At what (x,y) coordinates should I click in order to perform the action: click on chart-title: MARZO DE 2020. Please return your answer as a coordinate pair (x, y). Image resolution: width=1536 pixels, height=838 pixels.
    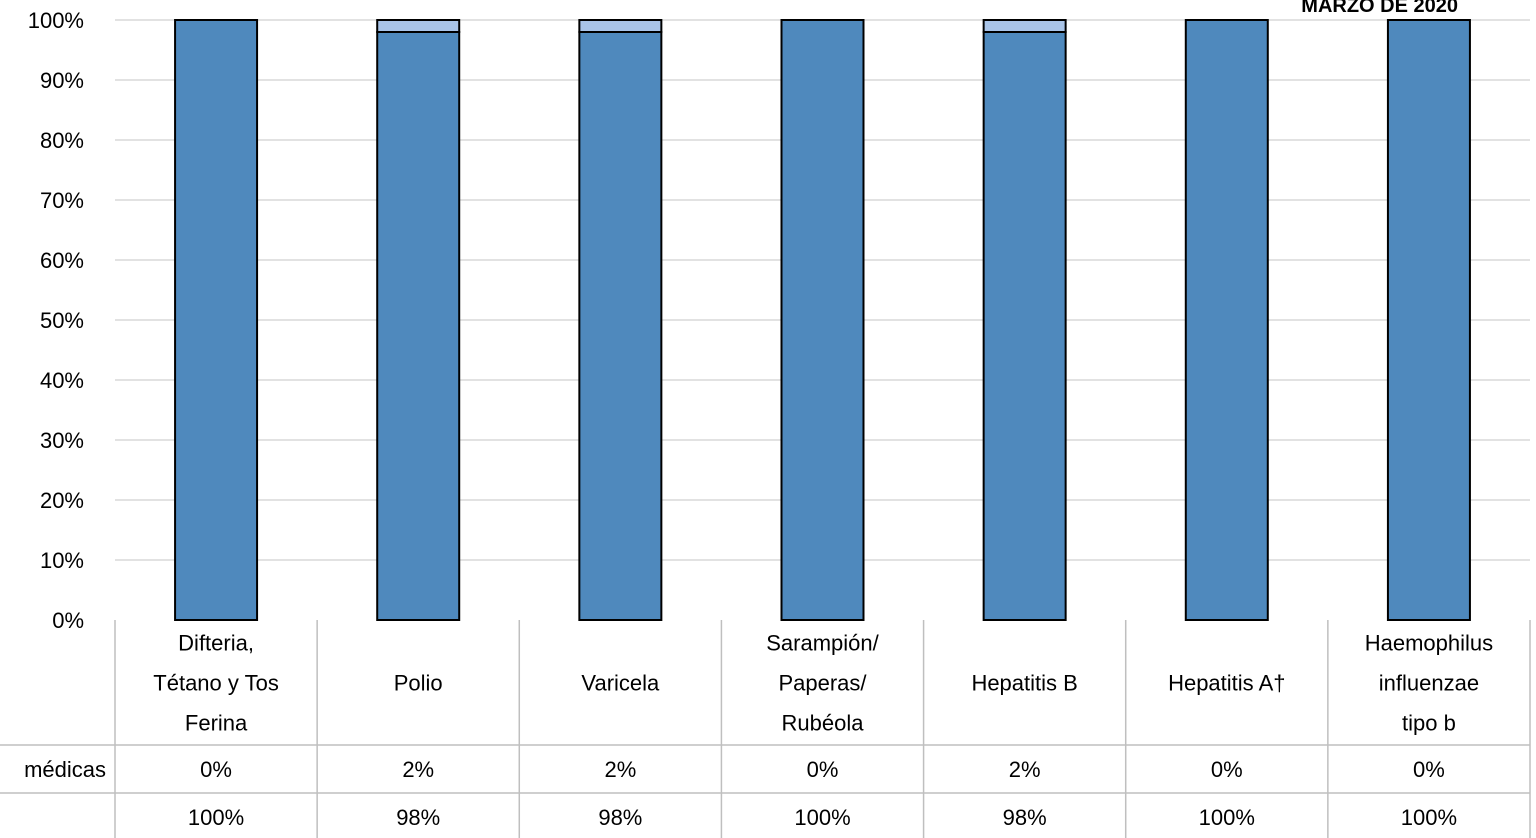
    Looking at the image, I should click on (1379, 8).